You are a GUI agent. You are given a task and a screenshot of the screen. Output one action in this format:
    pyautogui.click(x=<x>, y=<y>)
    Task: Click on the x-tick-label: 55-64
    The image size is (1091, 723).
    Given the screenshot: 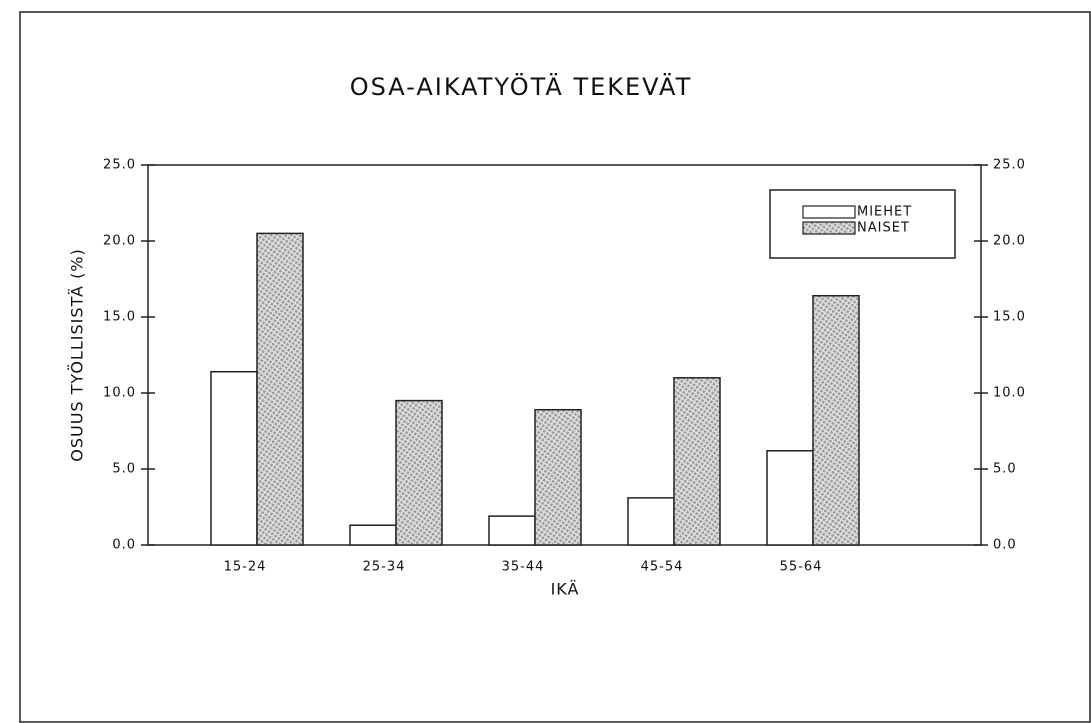 What is the action you would take?
    pyautogui.click(x=801, y=567)
    